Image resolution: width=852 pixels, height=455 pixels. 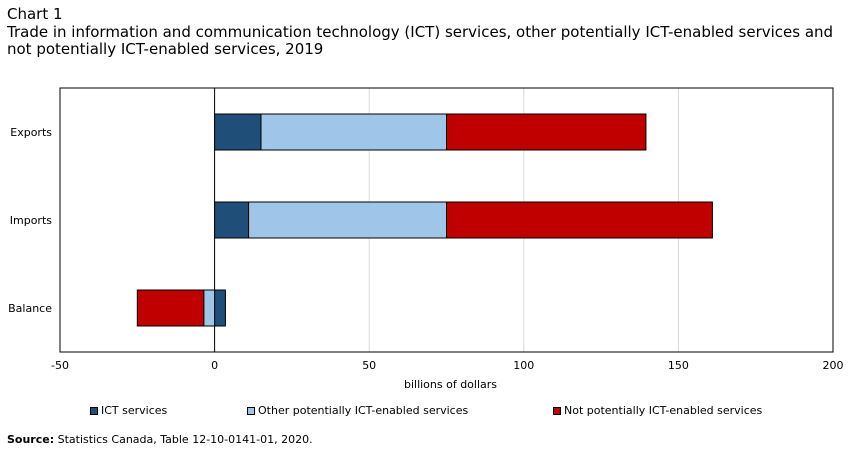 I want to click on x-tick-label: -50, so click(x=60, y=365).